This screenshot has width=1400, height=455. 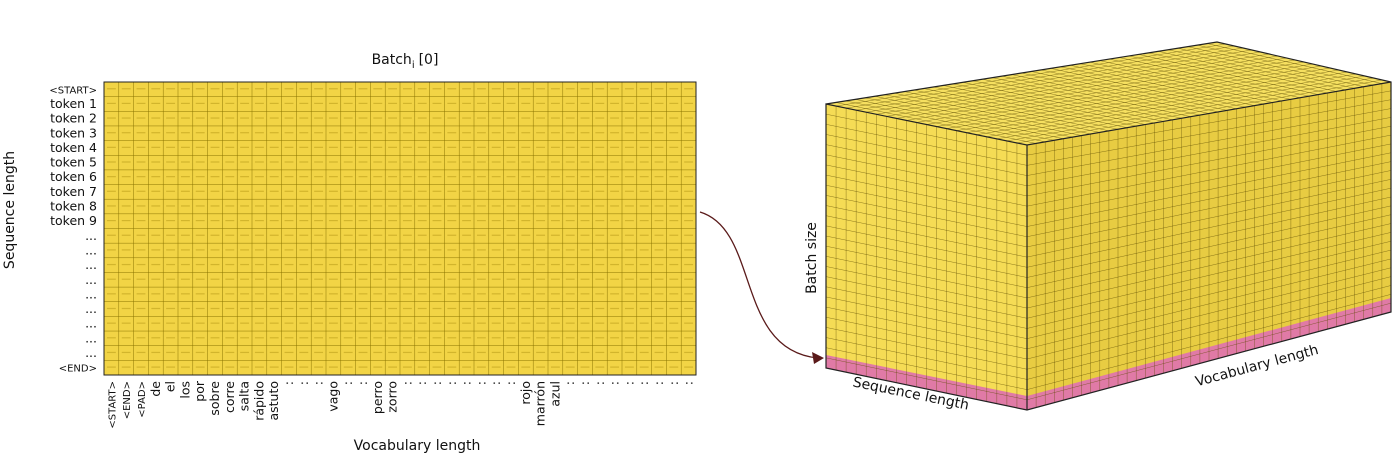 I want to click on col-label: :, so click(x=510, y=383).